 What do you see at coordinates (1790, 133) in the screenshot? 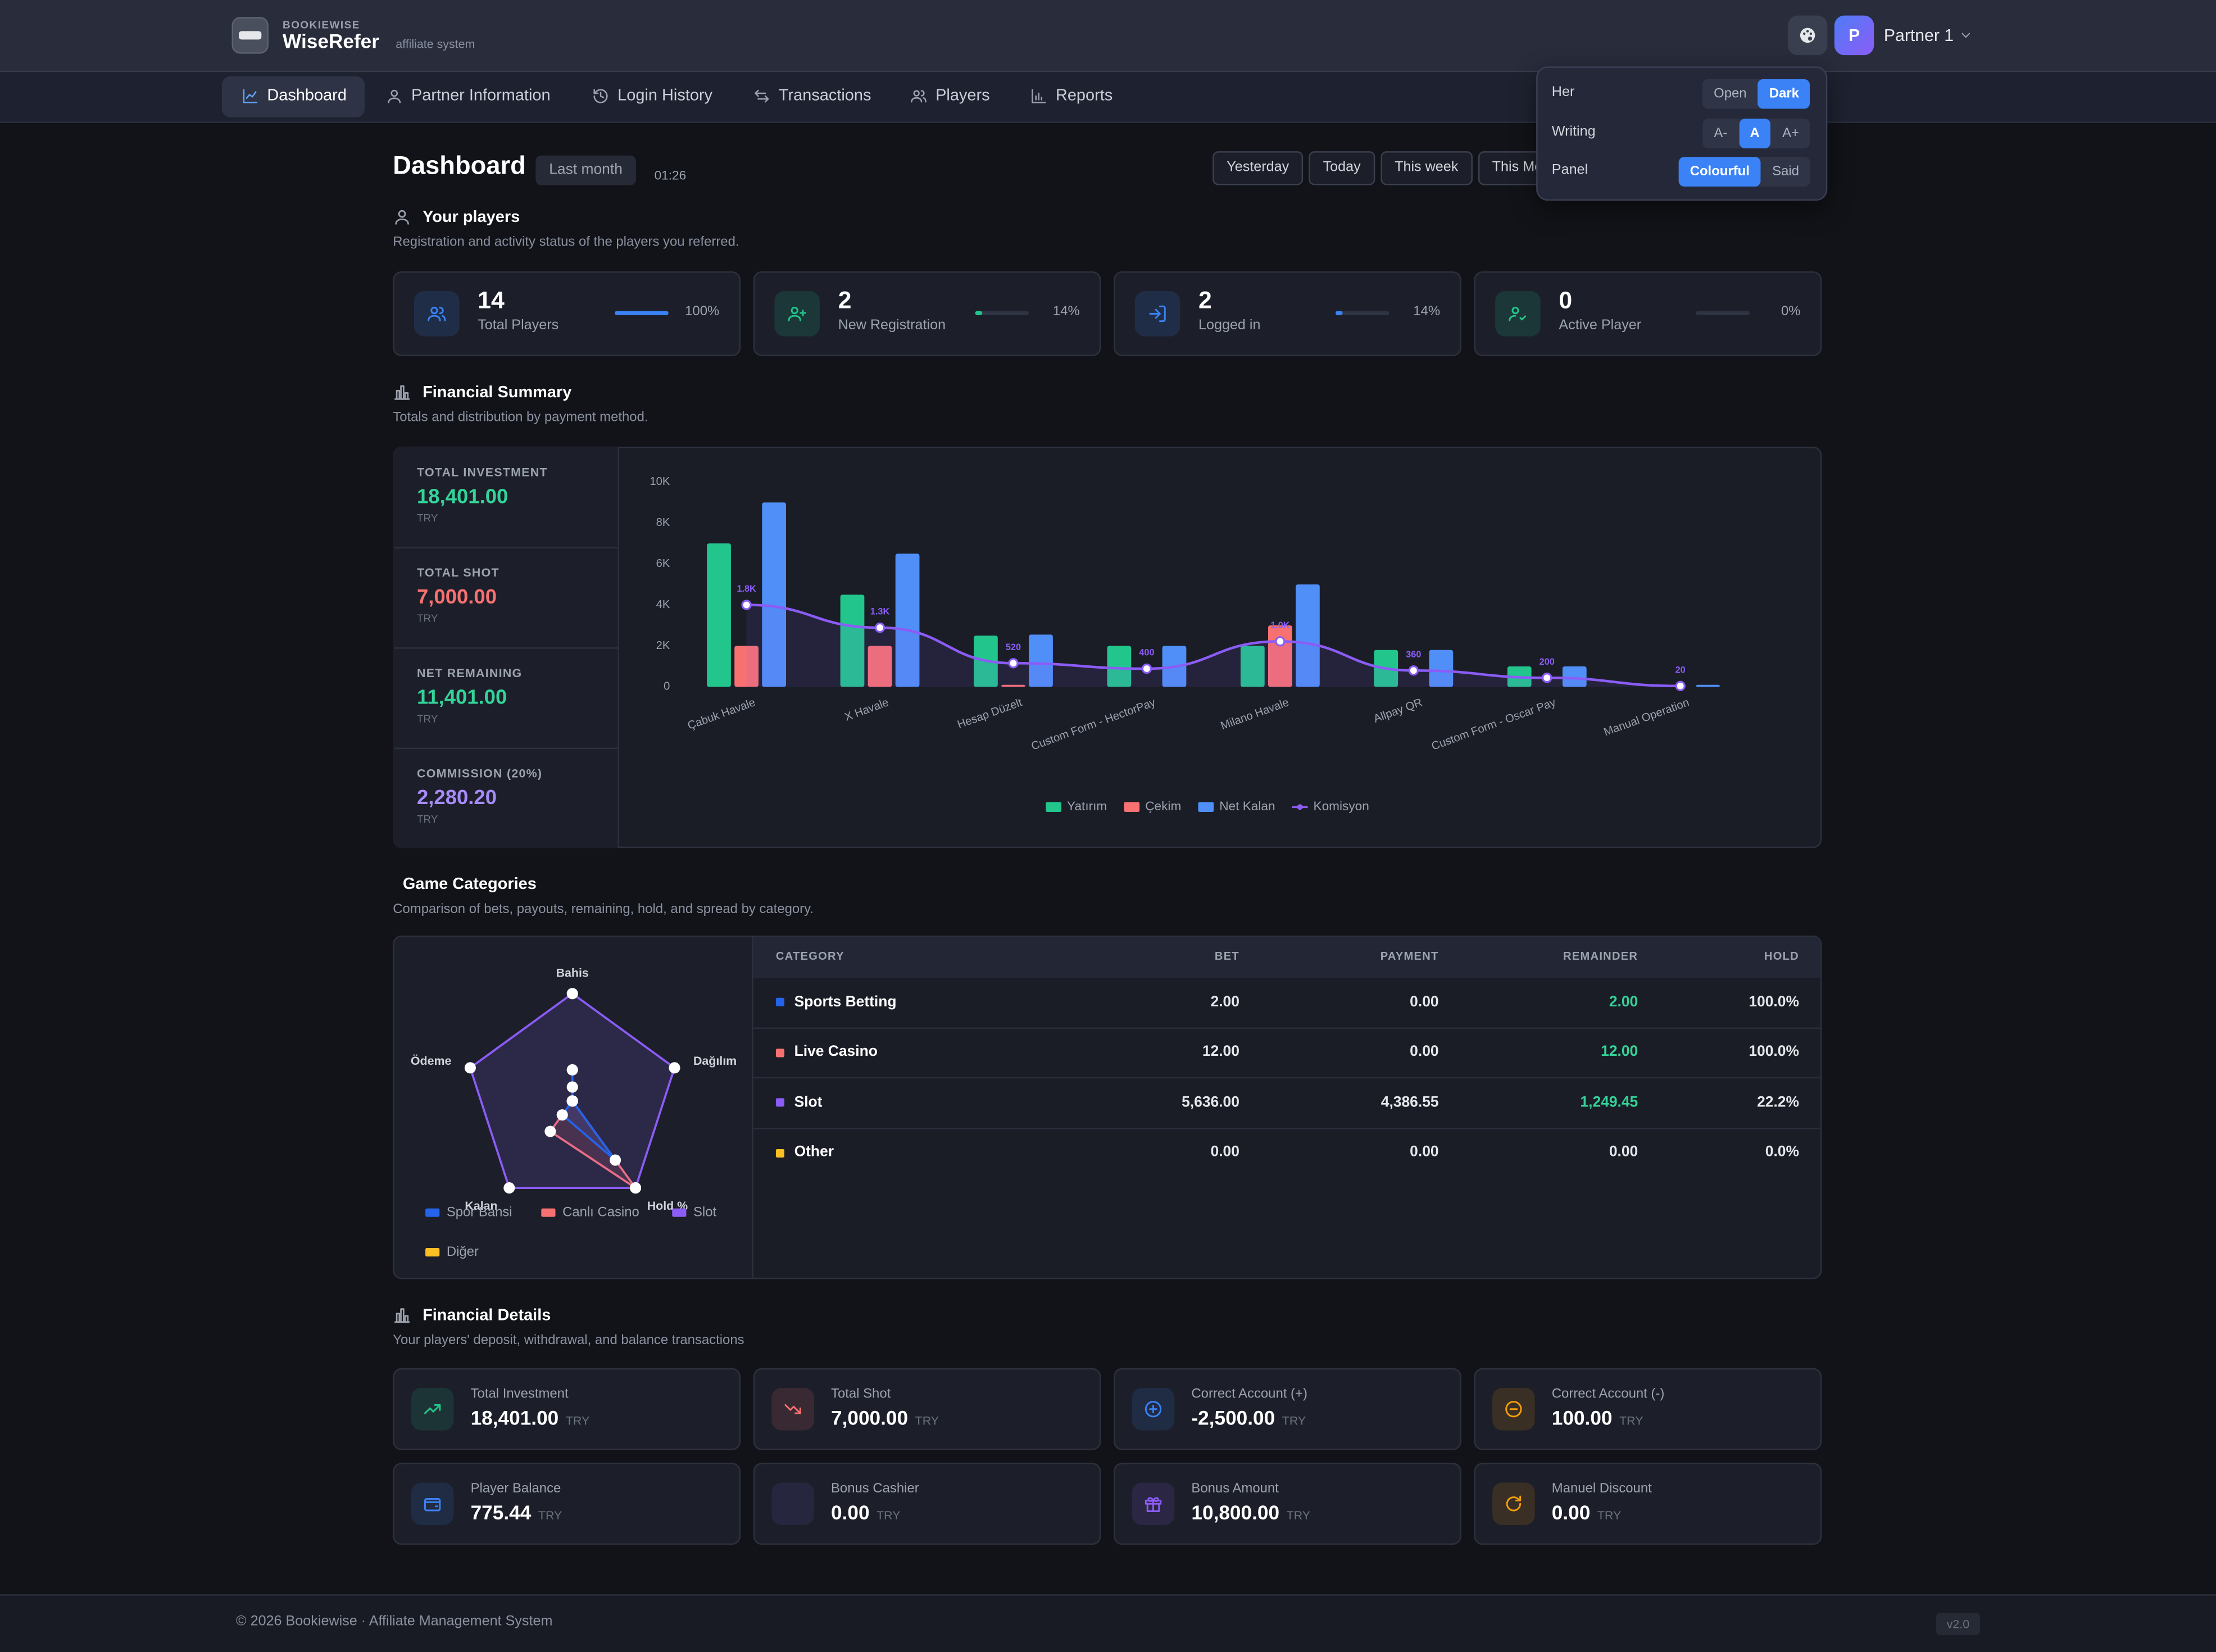
I see `setting-option: A+` at bounding box center [1790, 133].